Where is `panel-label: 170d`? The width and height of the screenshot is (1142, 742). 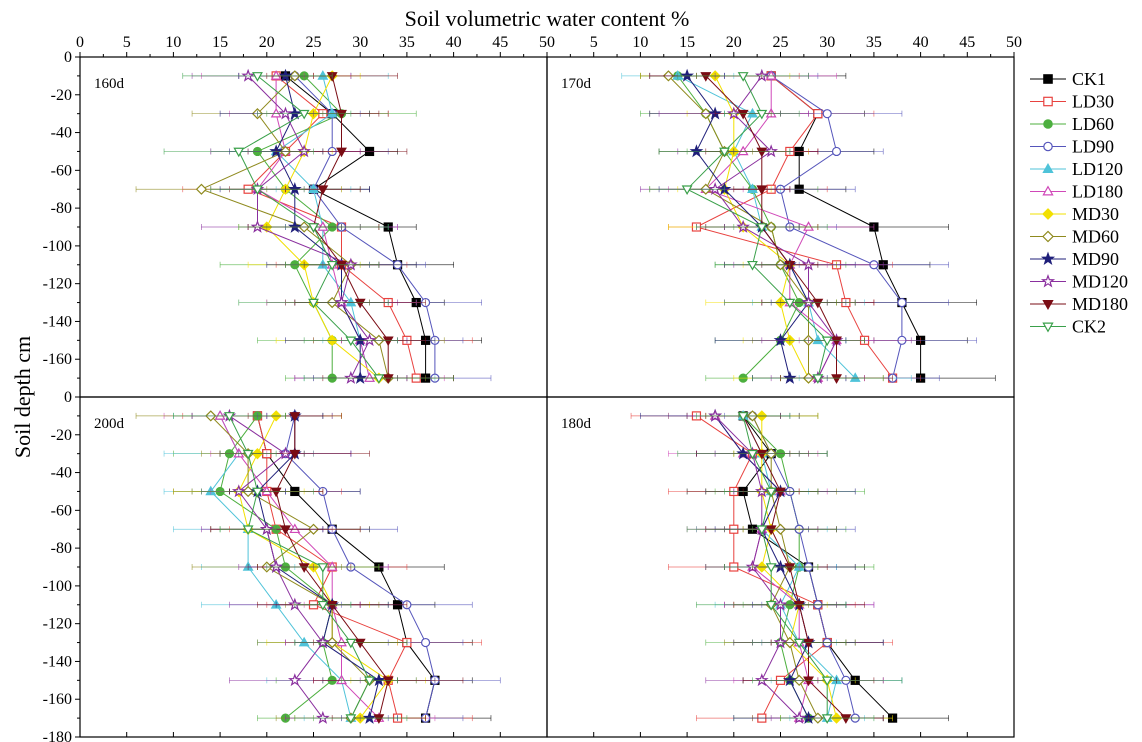
panel-label: 170d is located at coordinates (576, 84).